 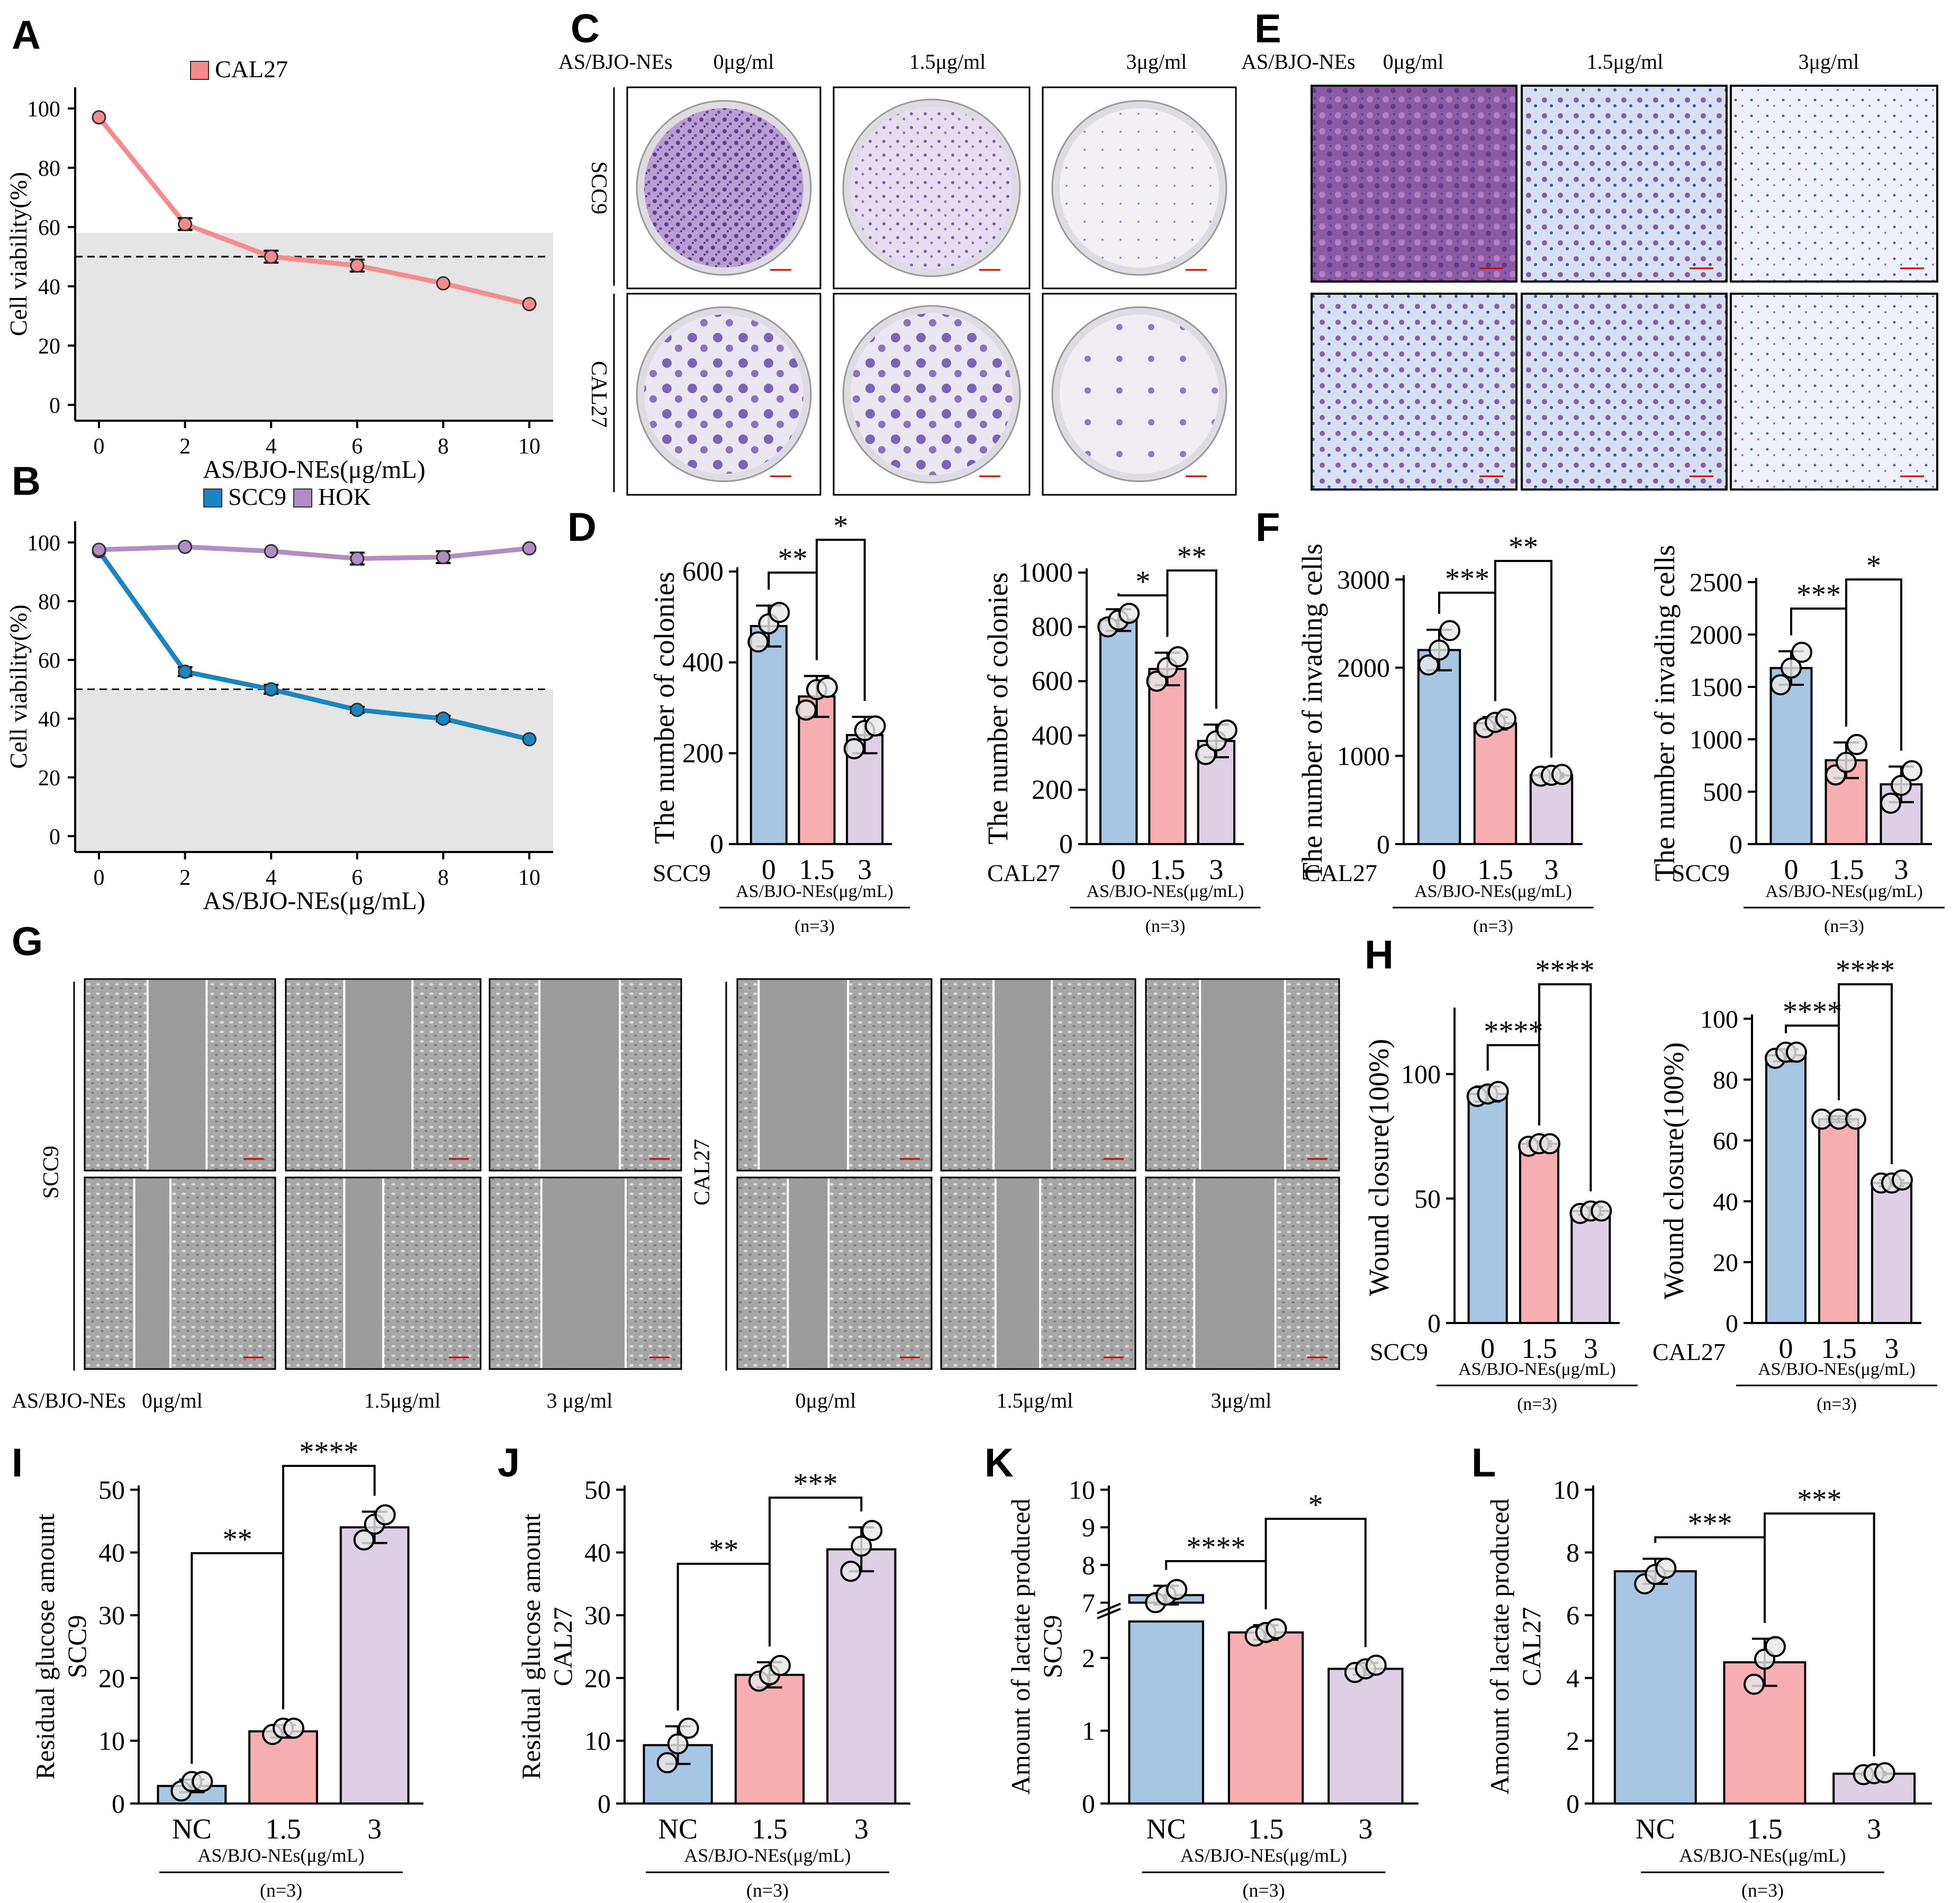 I want to click on replicate-point-D1, so click(x=758, y=642).